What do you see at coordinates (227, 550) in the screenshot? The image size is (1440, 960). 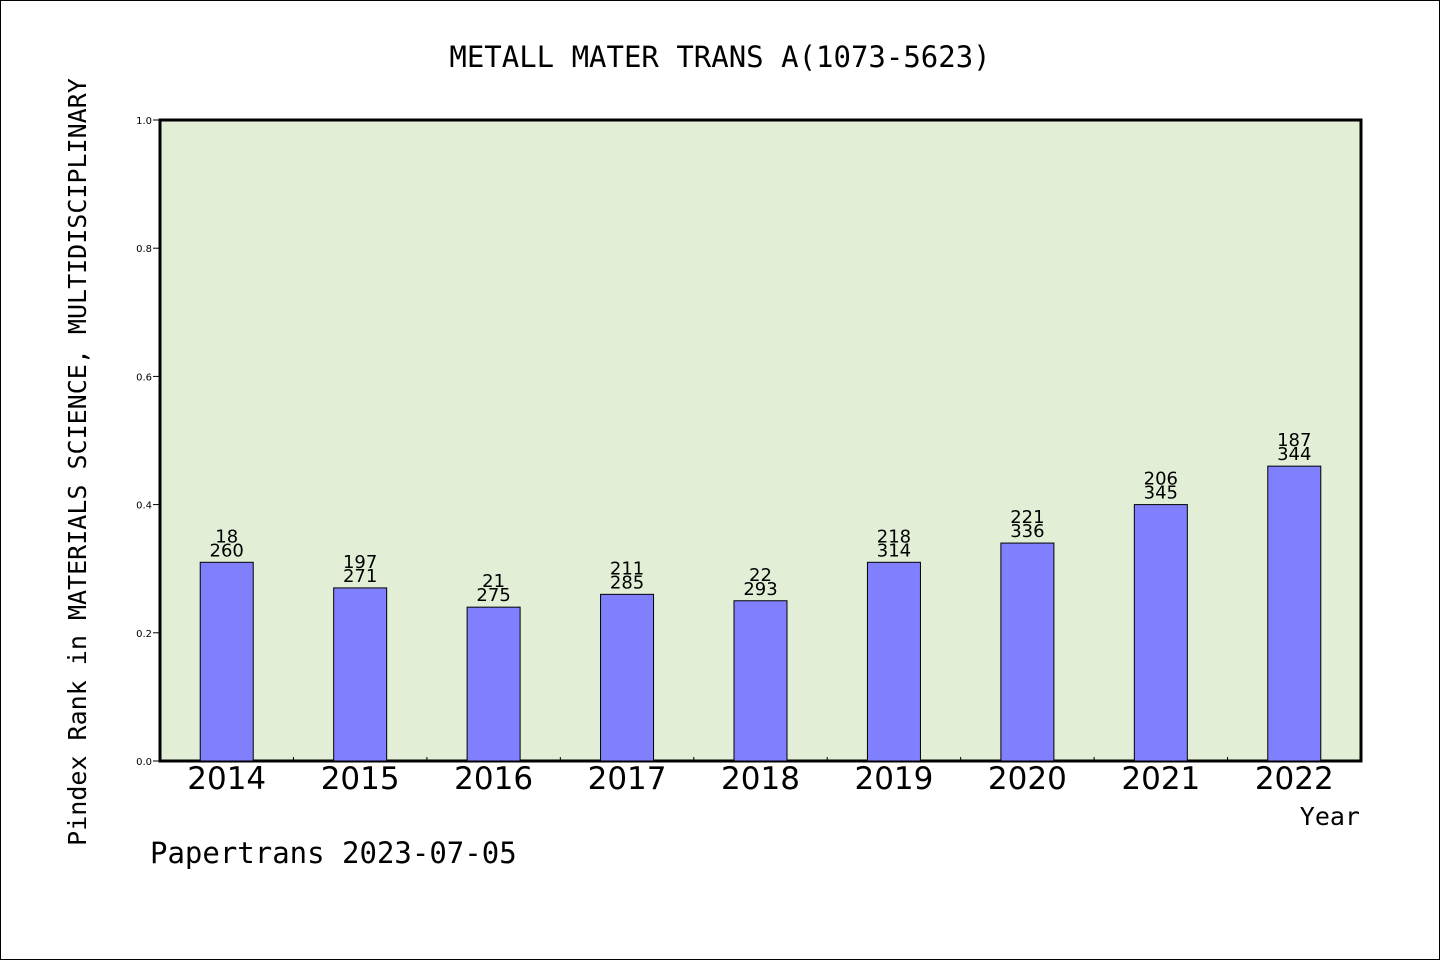 I see `bar-total-label: 260` at bounding box center [227, 550].